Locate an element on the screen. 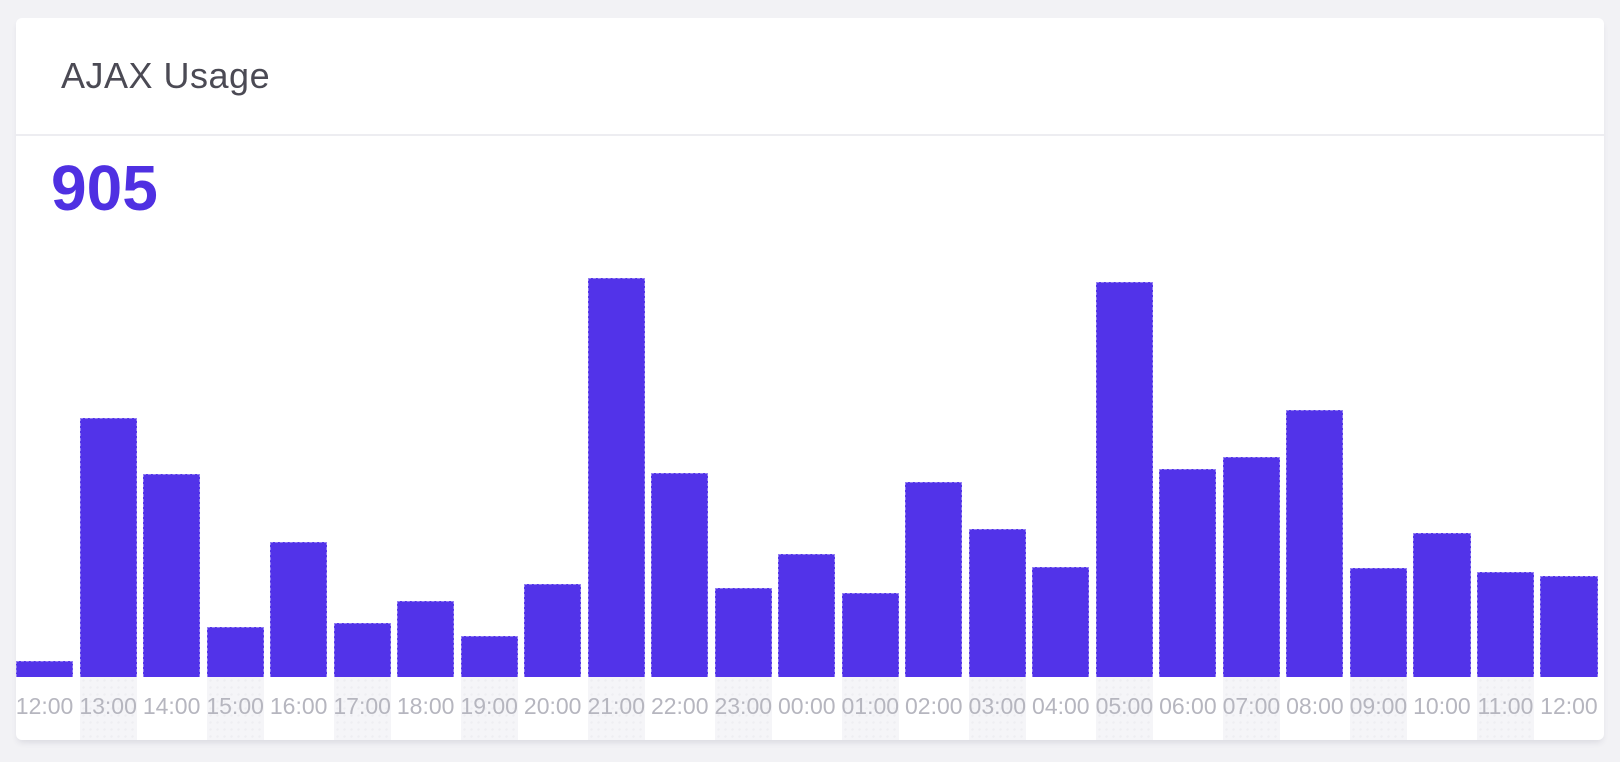 The height and width of the screenshot is (762, 1620). card-title: AJAX Usage is located at coordinates (166, 75).